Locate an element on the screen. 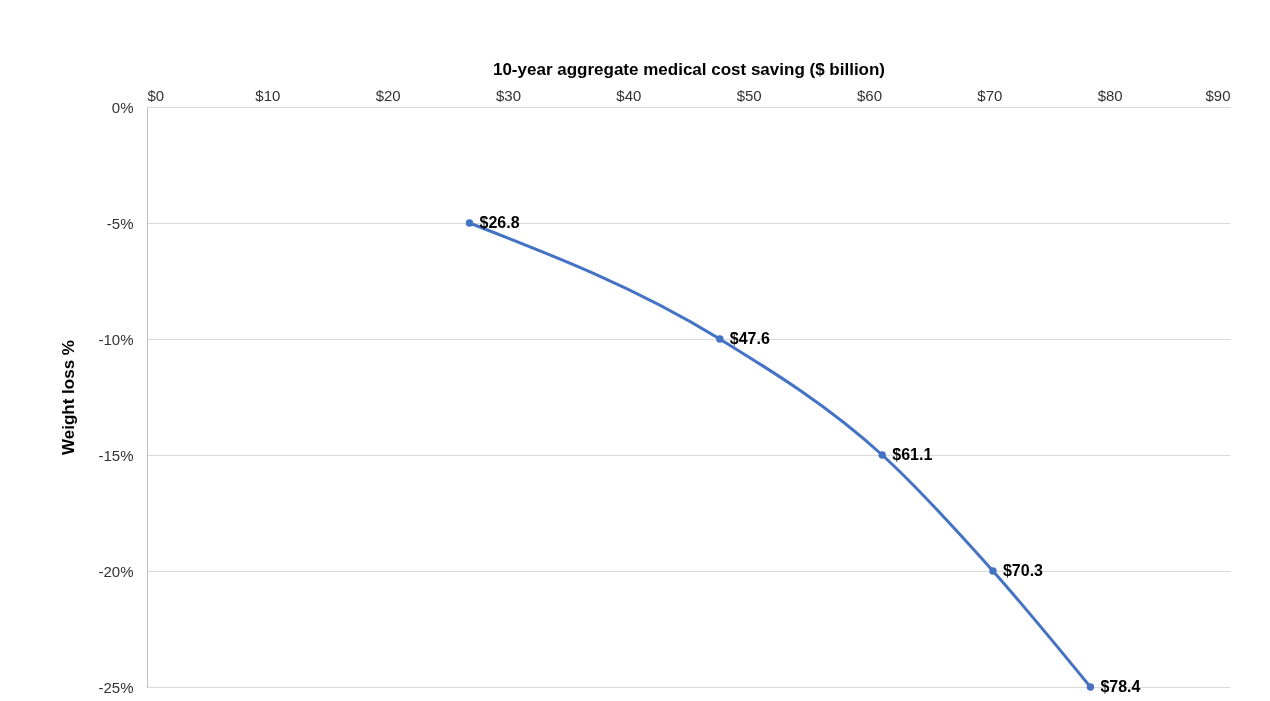 Image resolution: width=1270 pixels, height=701 pixels. y-tick-label: -5% is located at coordinates (120, 223).